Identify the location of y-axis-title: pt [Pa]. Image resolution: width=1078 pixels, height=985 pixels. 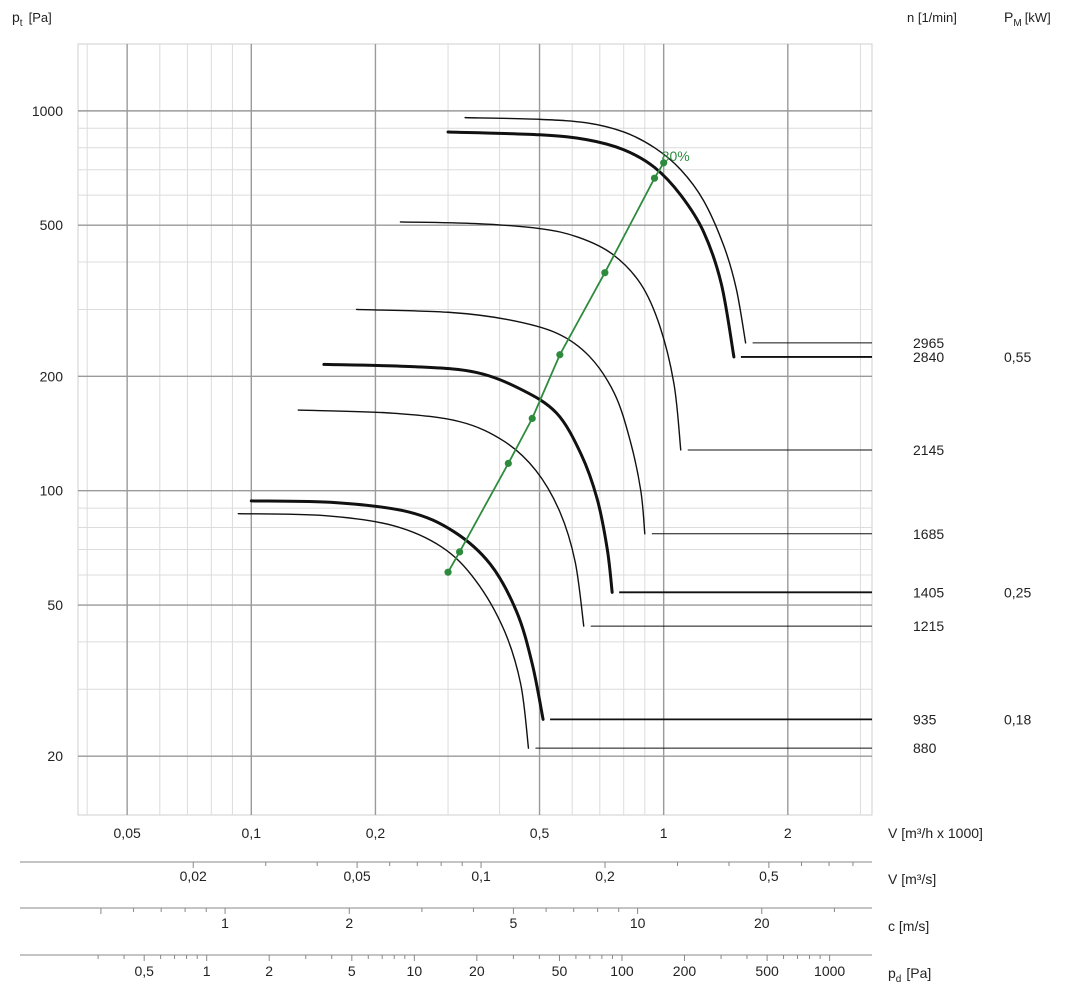
(32, 19).